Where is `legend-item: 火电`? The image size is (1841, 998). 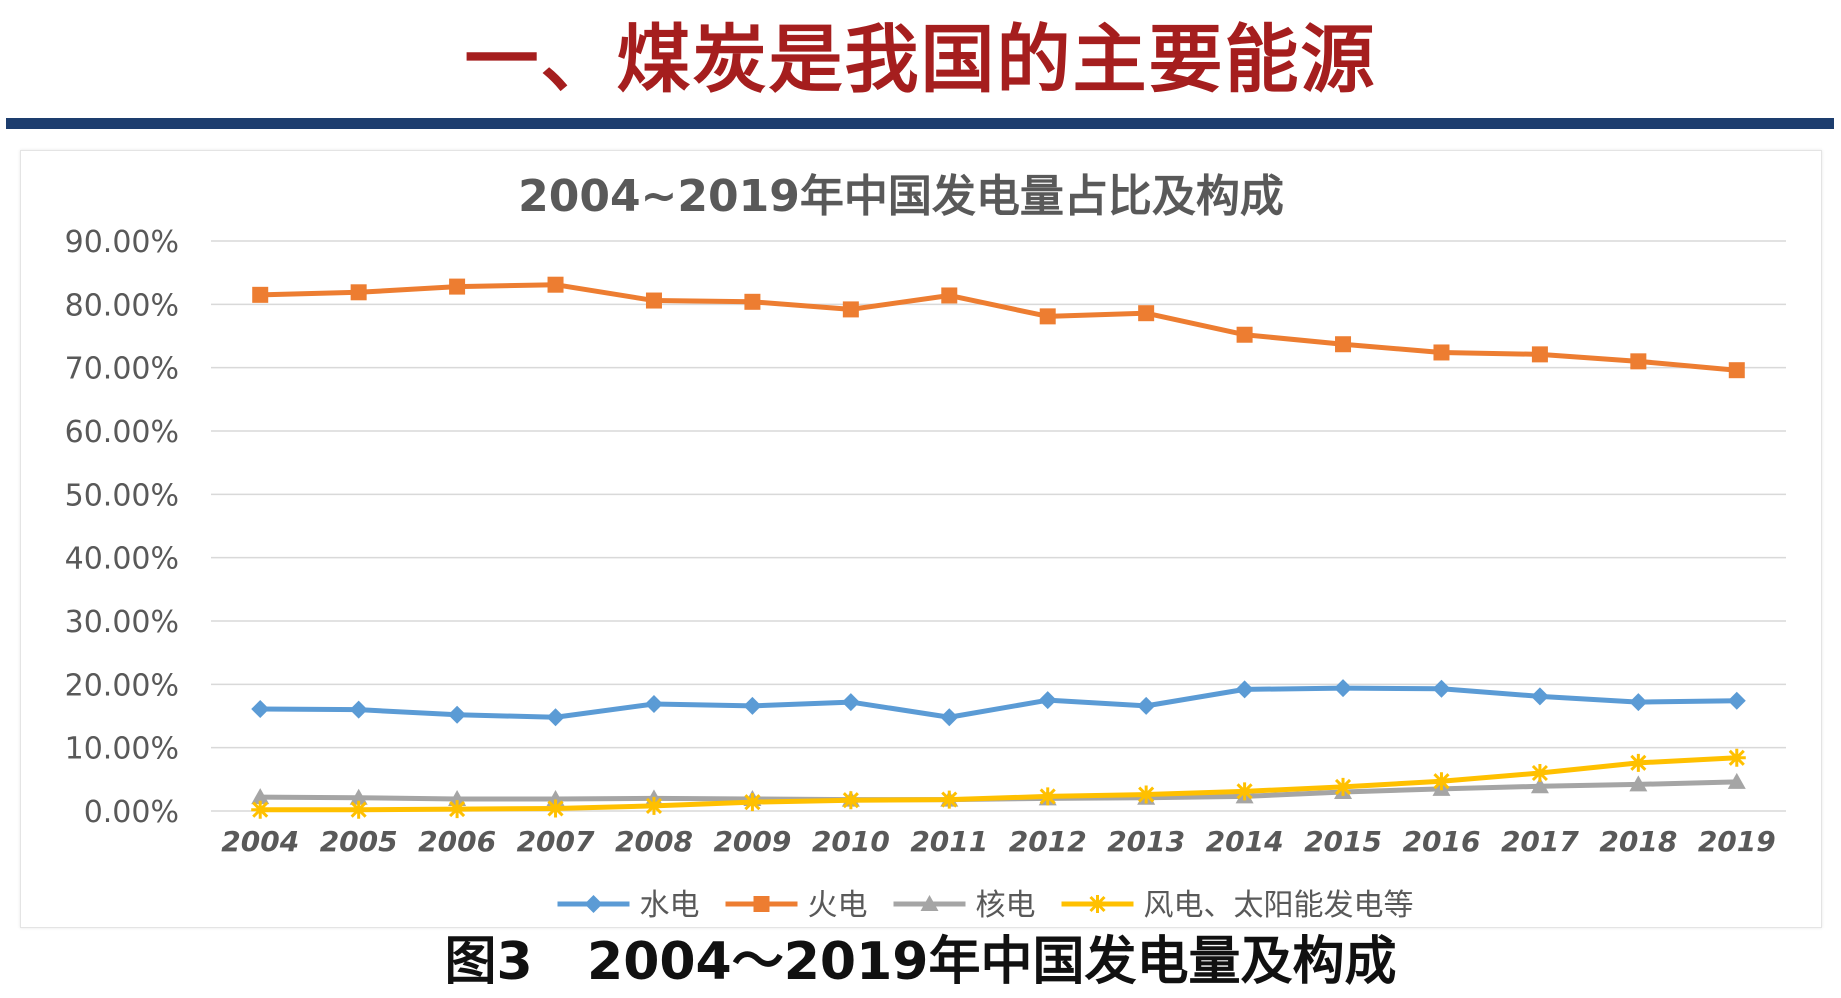
legend-item: 火电 is located at coordinates (796, 905).